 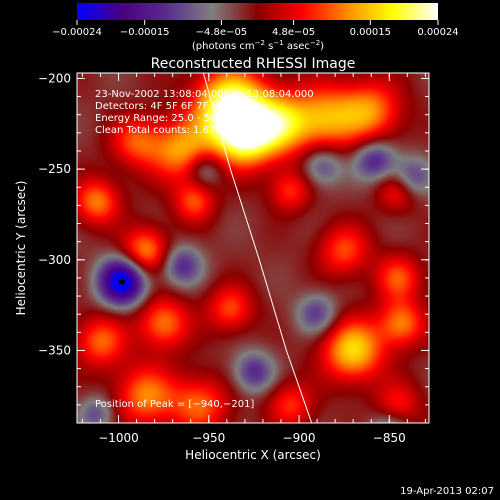 What do you see at coordinates (253, 64) in the screenshot?
I see `chart-title: Reconstructed RHESSI Image` at bounding box center [253, 64].